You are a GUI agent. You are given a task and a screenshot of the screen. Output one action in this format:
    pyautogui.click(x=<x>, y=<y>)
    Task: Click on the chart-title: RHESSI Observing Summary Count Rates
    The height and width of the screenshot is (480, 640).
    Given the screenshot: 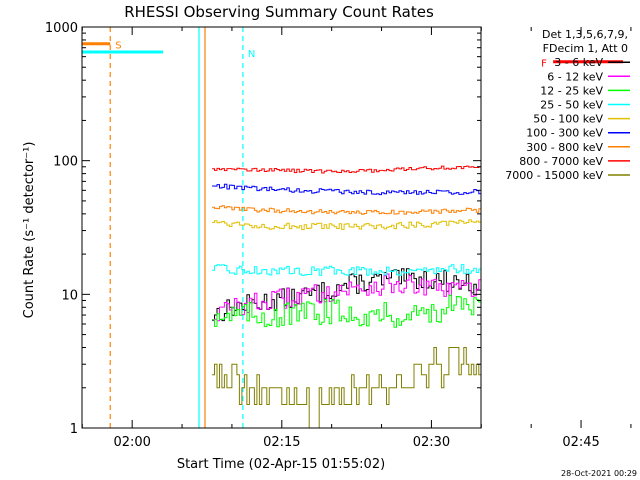 What is the action you would take?
    pyautogui.click(x=279, y=12)
    